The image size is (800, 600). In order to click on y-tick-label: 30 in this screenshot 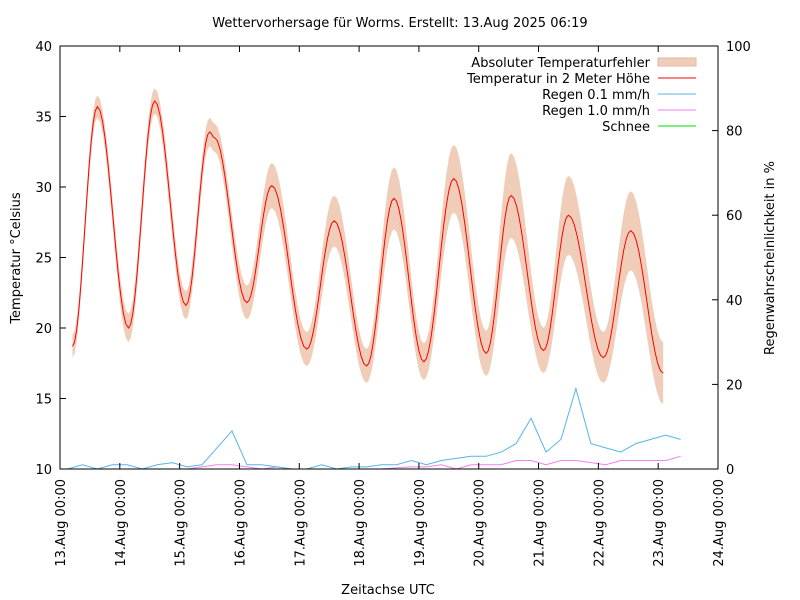, I will do `click(43, 188)`.